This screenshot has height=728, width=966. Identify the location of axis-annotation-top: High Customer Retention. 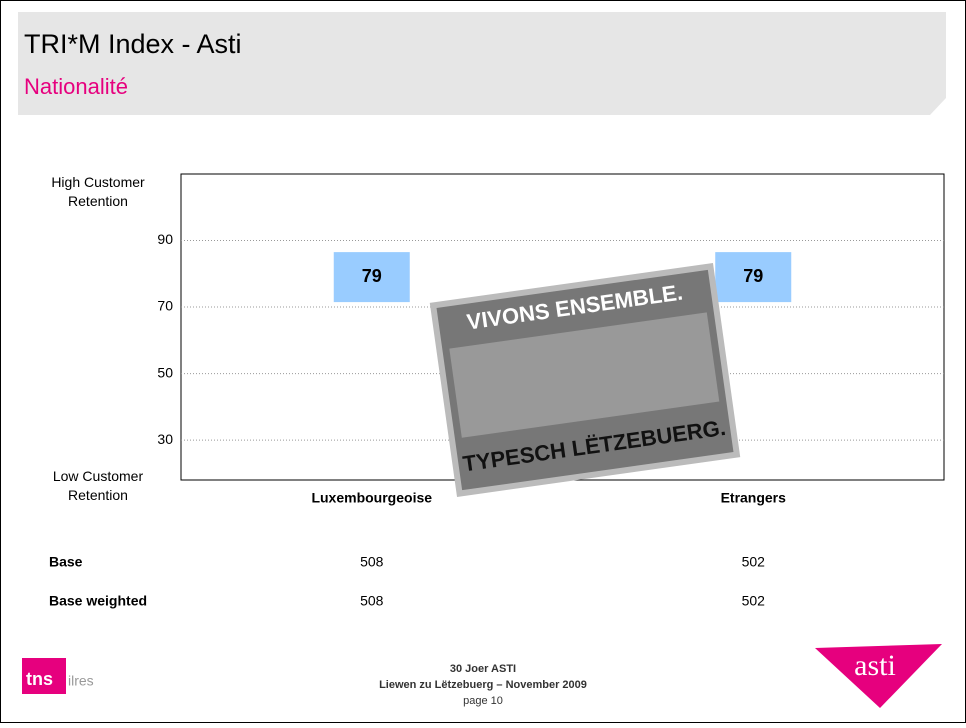
(98, 191).